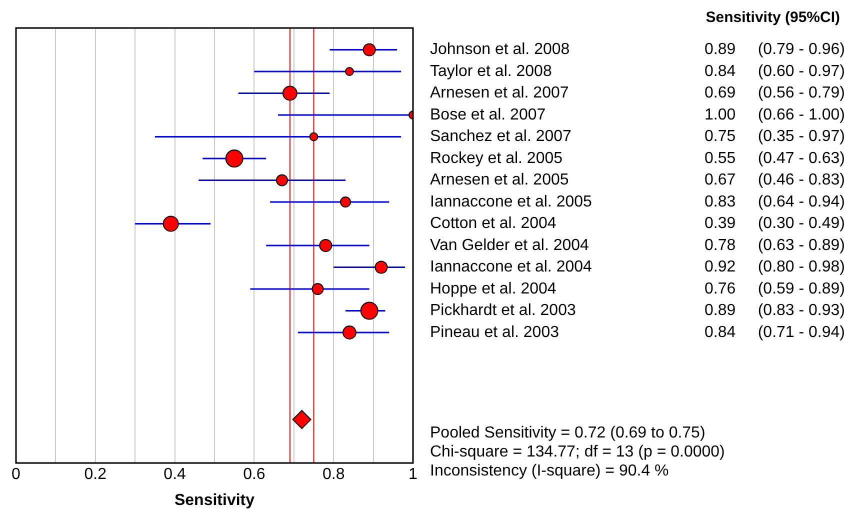 The image size is (850, 510). I want to click on data-label: 0.76 (0.59 - 0.89), so click(774, 289).